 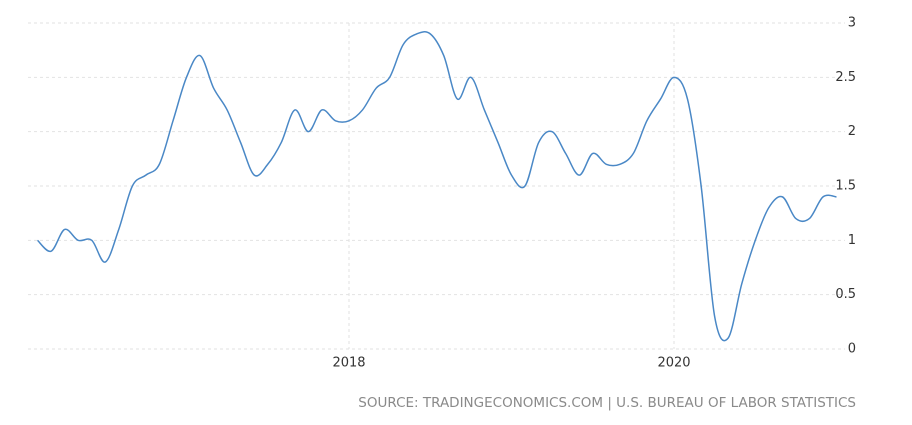 I want to click on x-tick-label: 2018, so click(x=348, y=363).